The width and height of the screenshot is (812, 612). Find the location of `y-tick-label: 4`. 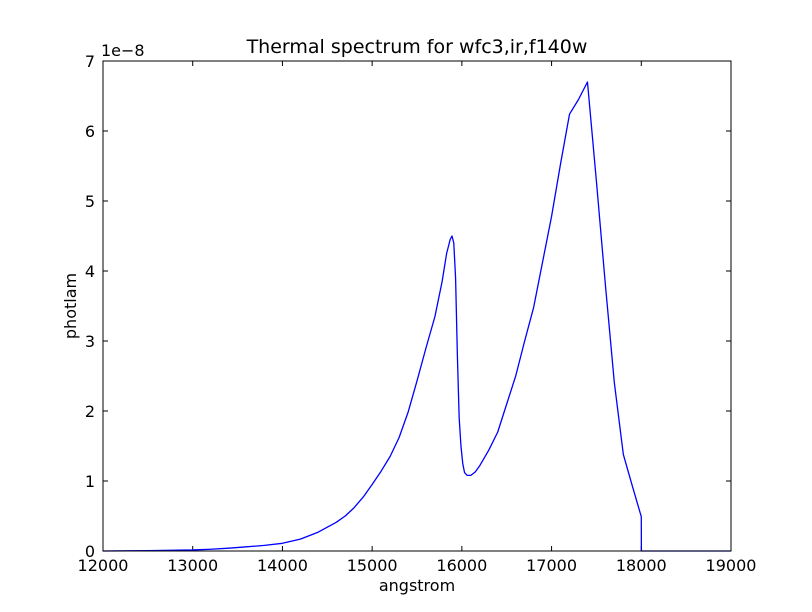

y-tick-label: 4 is located at coordinates (90, 271).